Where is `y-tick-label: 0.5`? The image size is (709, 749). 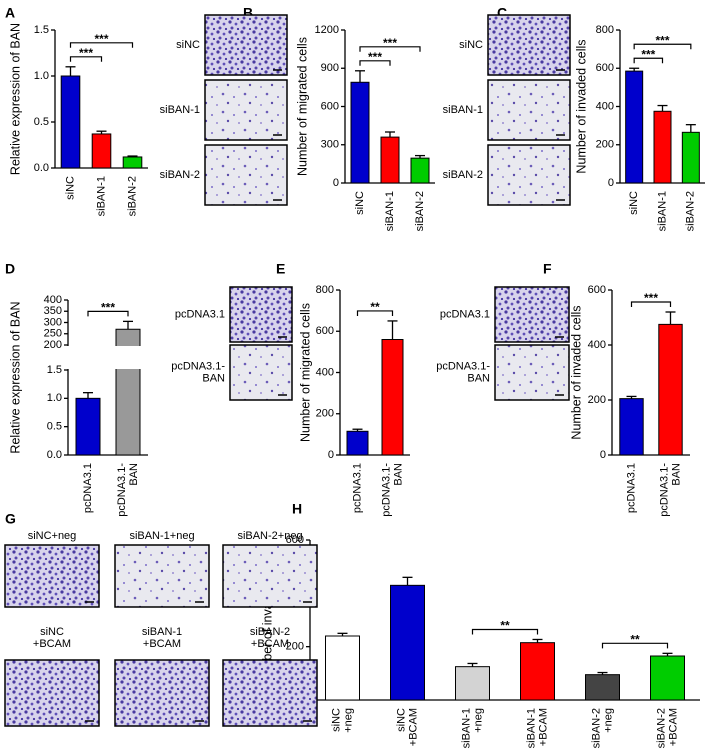
y-tick-label: 0.5 is located at coordinates (41, 122).